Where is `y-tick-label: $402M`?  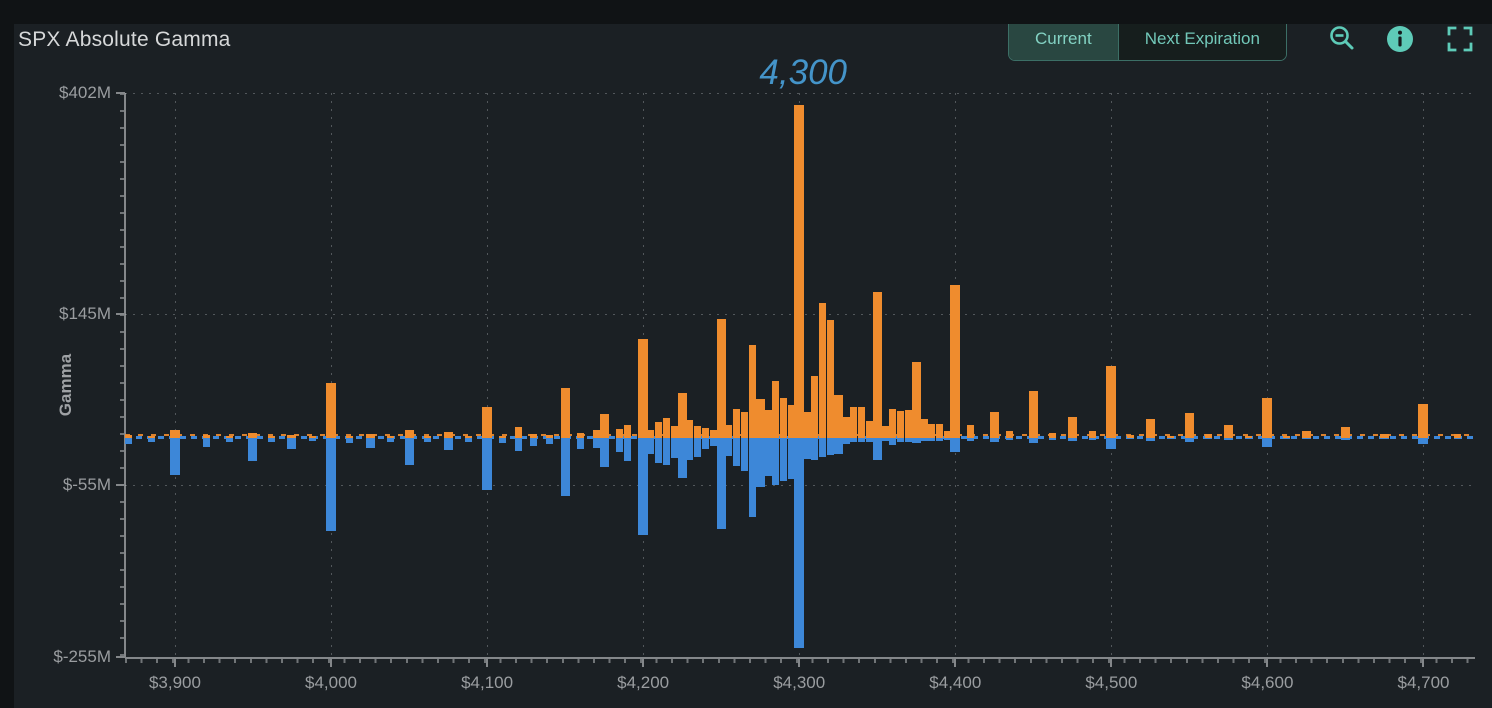
y-tick-label: $402M is located at coordinates (85, 92).